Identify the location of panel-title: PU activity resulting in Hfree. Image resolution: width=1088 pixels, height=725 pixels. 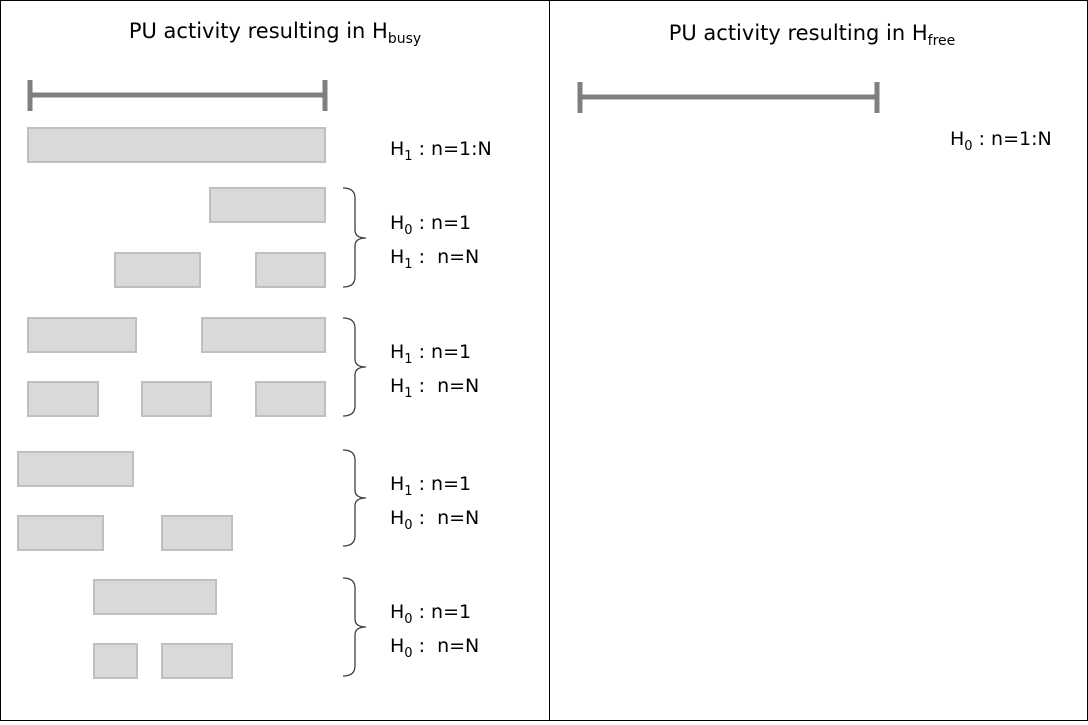
(812, 35).